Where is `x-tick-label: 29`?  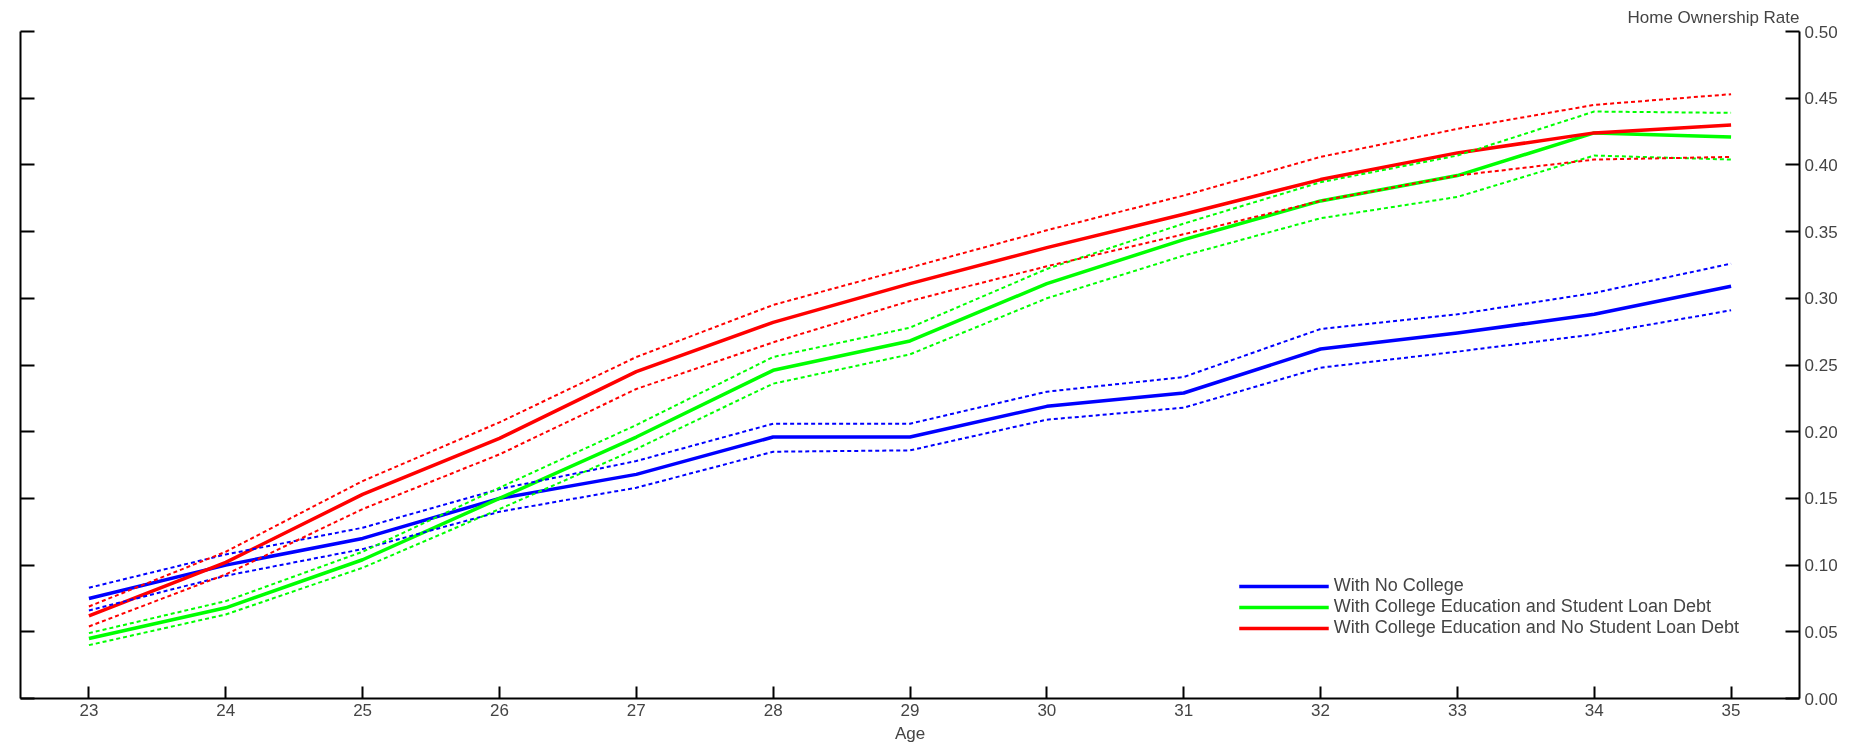
x-tick-label: 29 is located at coordinates (910, 710).